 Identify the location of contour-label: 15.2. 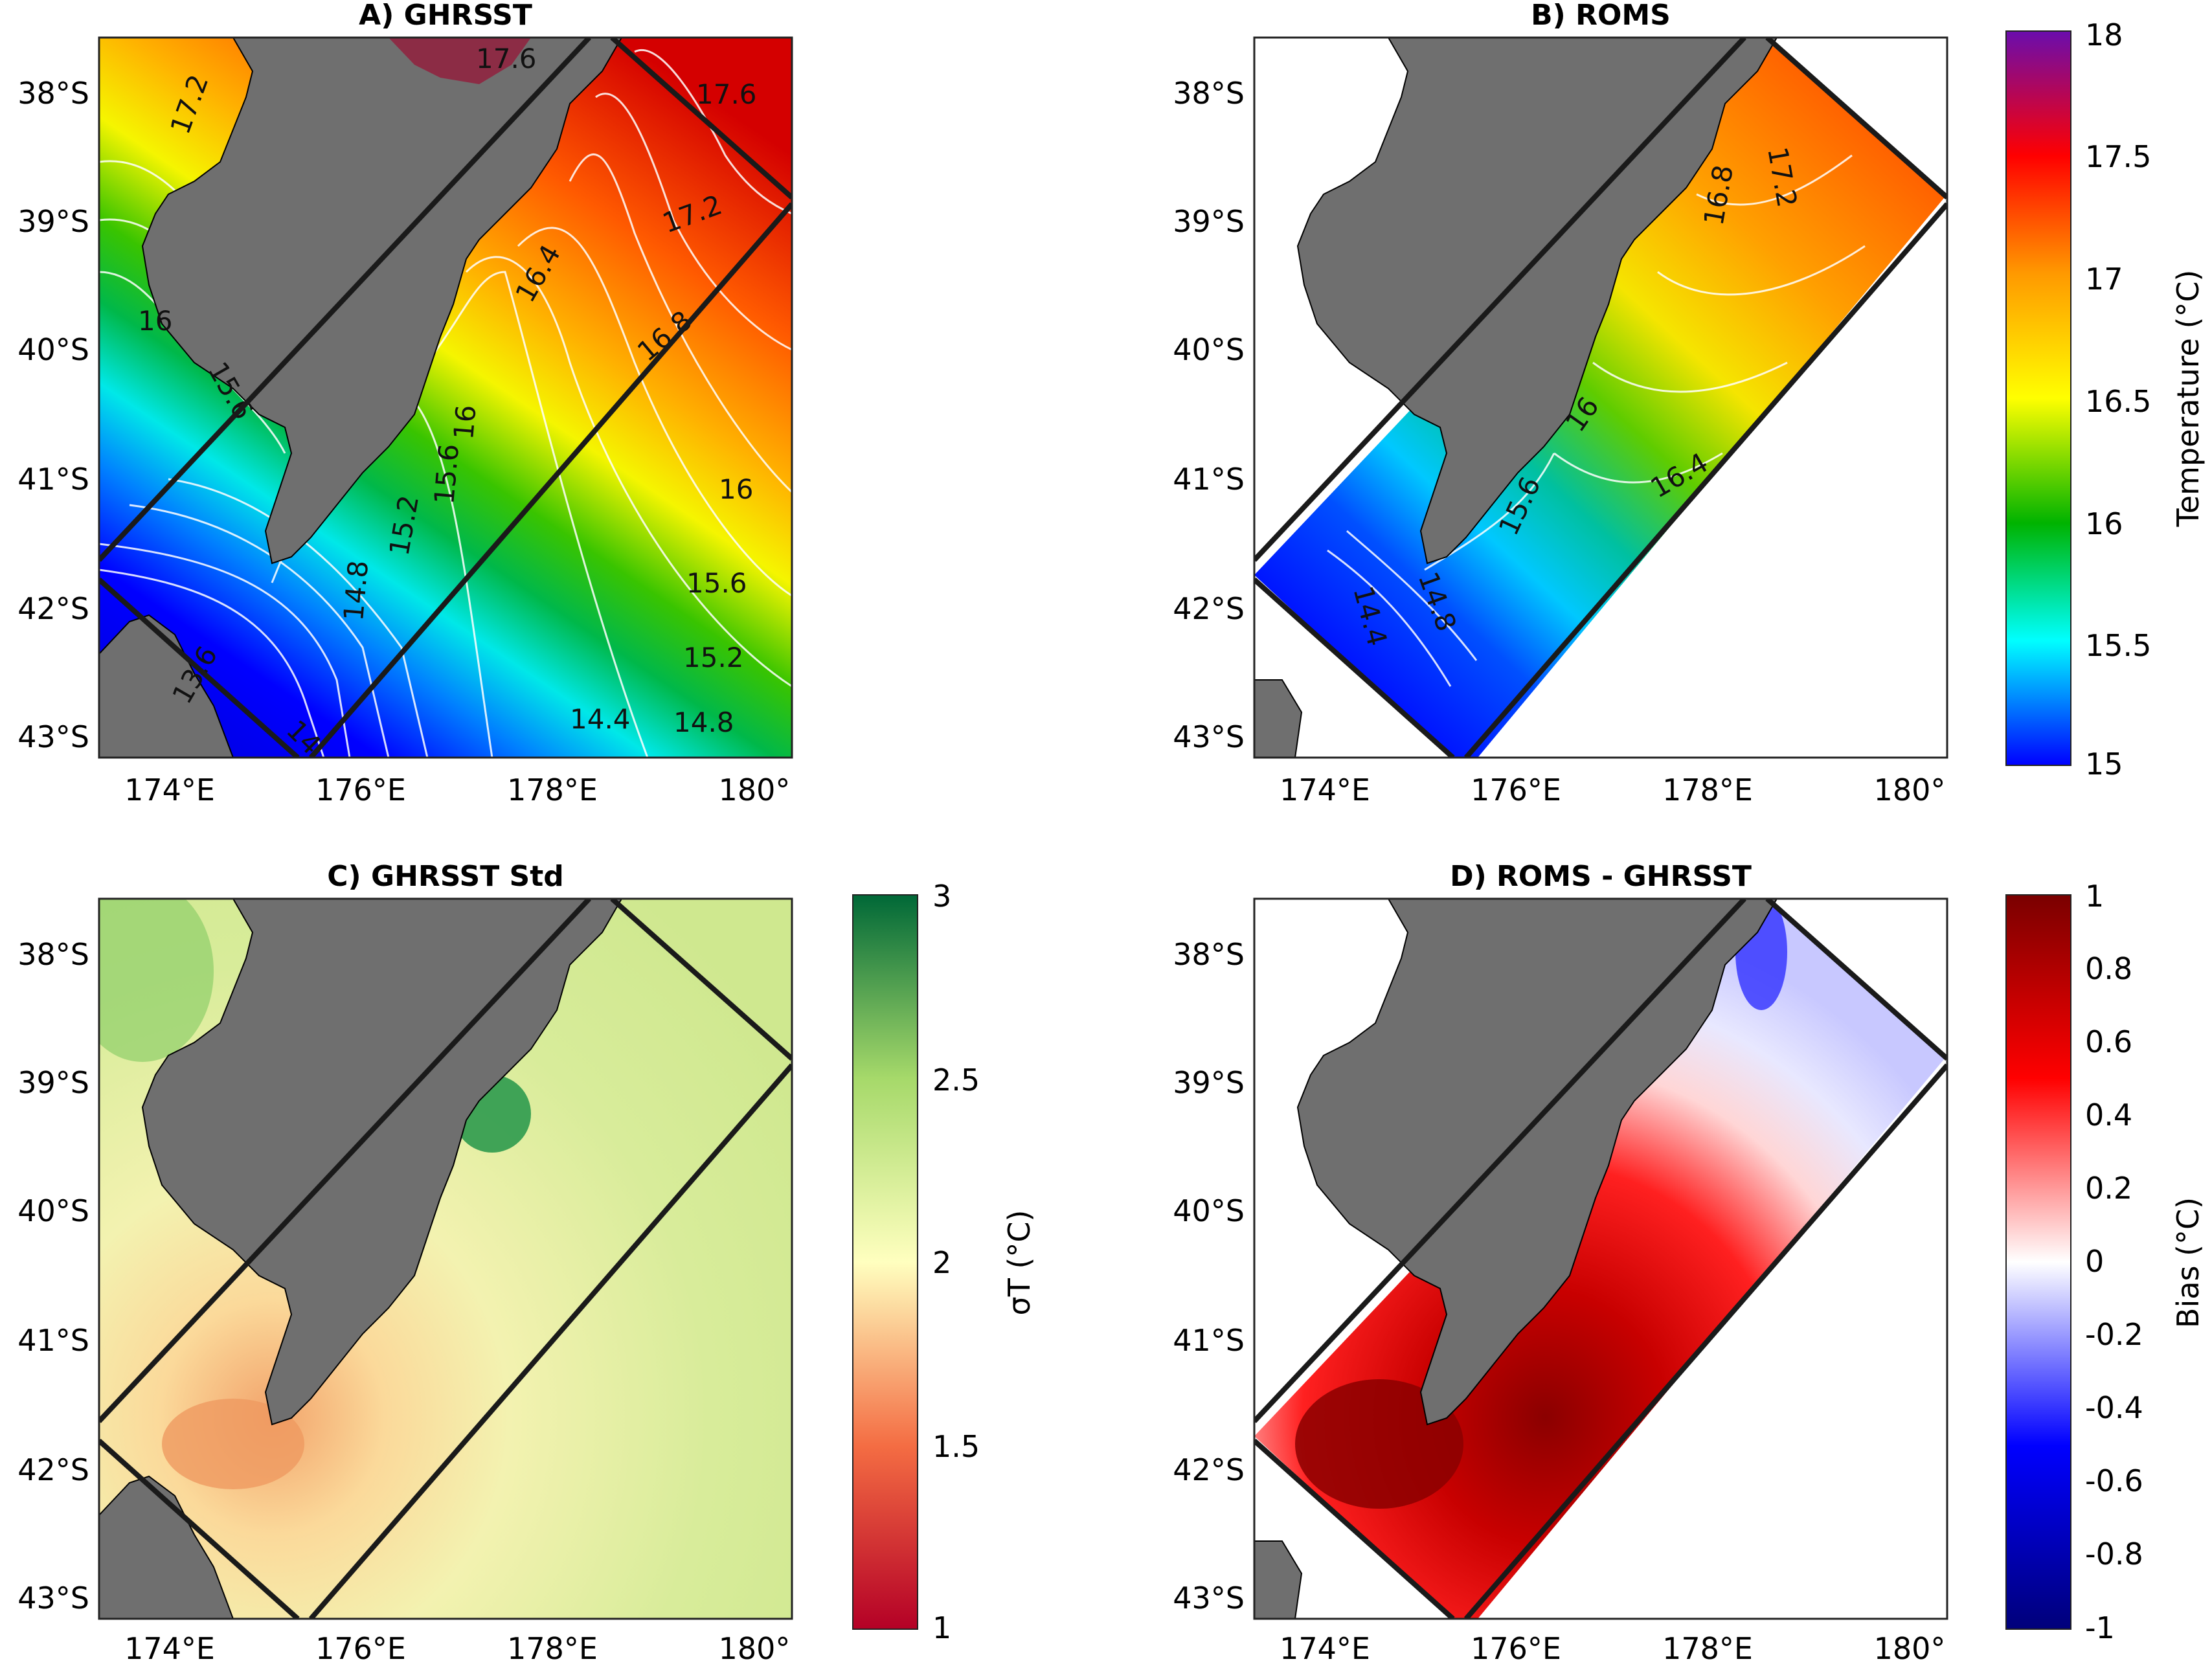
(714, 657).